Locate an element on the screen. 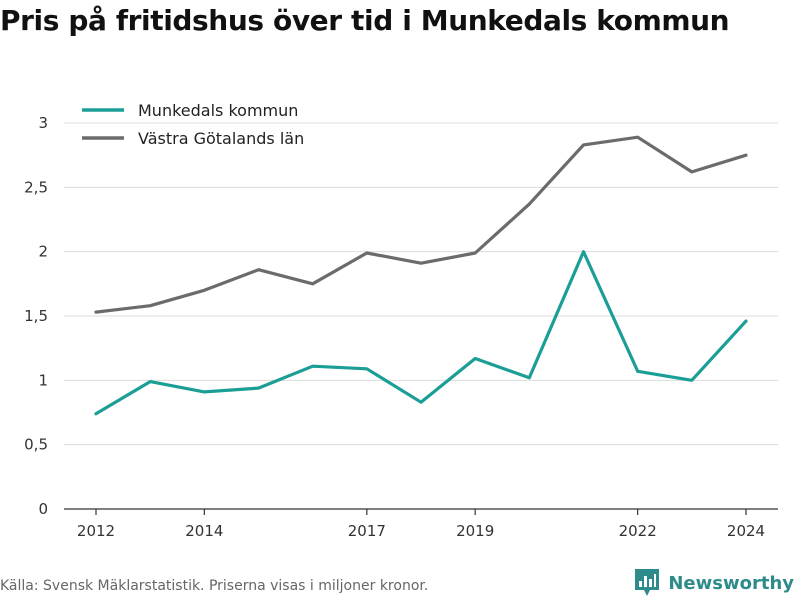  legend-label: Munkedals kommun is located at coordinates (218, 110).